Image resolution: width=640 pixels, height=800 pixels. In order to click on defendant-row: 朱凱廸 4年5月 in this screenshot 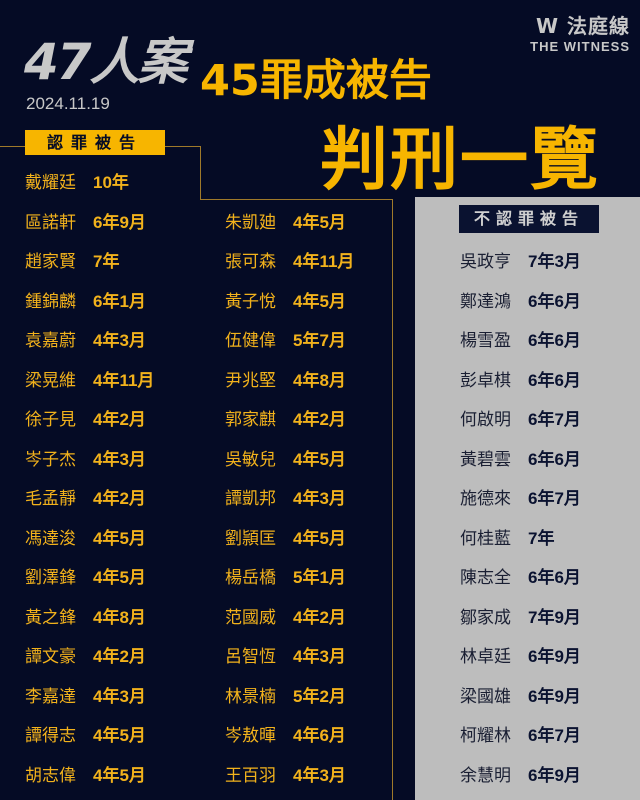, I will do `click(285, 223)`.